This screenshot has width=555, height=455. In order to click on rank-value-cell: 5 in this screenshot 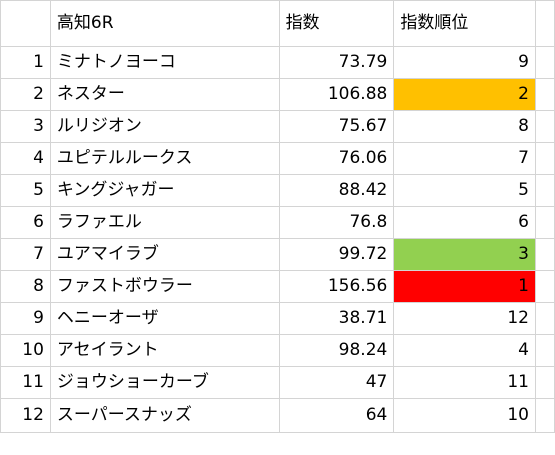, I will do `click(464, 190)`.